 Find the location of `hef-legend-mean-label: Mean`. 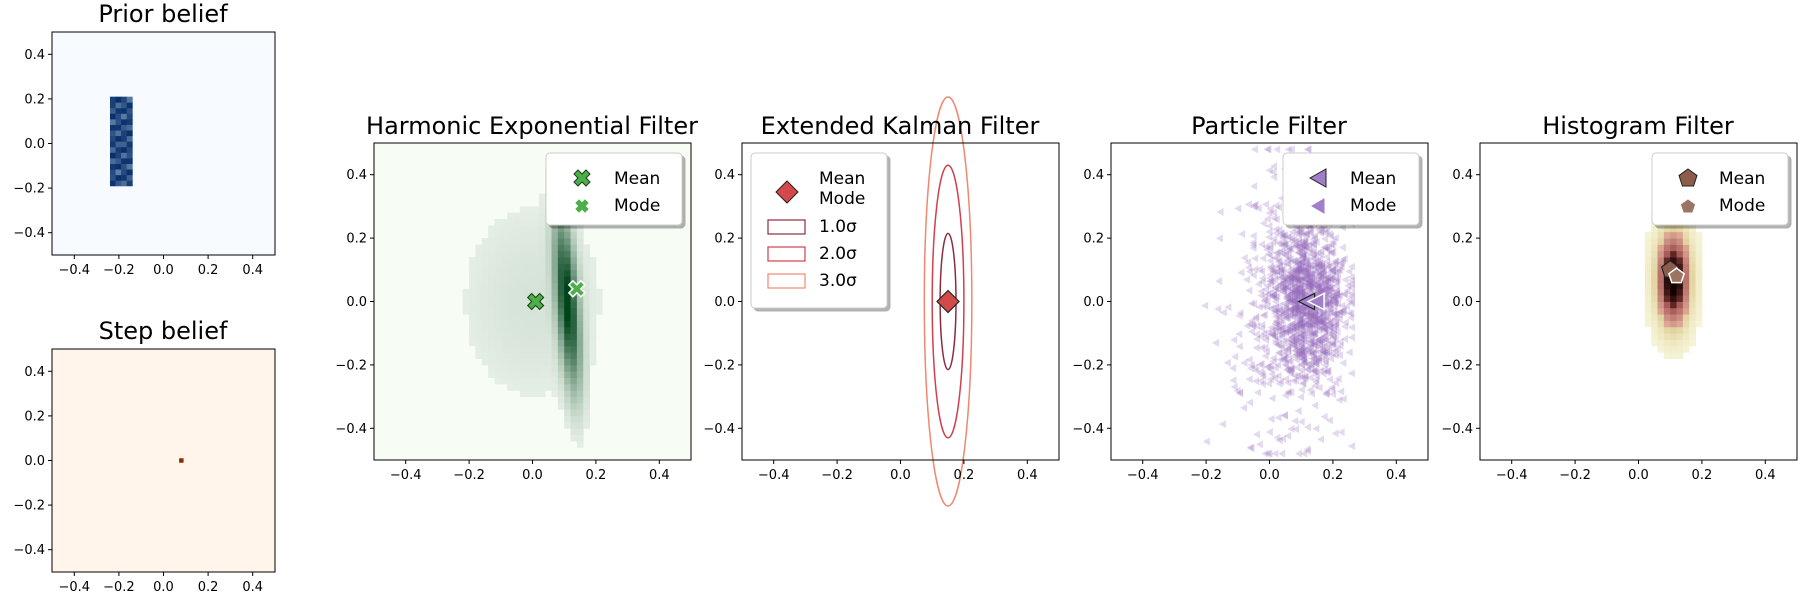

hef-legend-mean-label: Mean is located at coordinates (637, 179).